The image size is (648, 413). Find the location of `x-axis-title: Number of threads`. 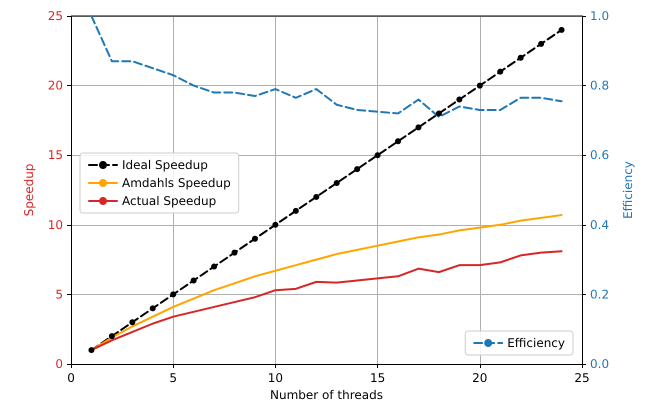

x-axis-title: Number of threads is located at coordinates (326, 395).